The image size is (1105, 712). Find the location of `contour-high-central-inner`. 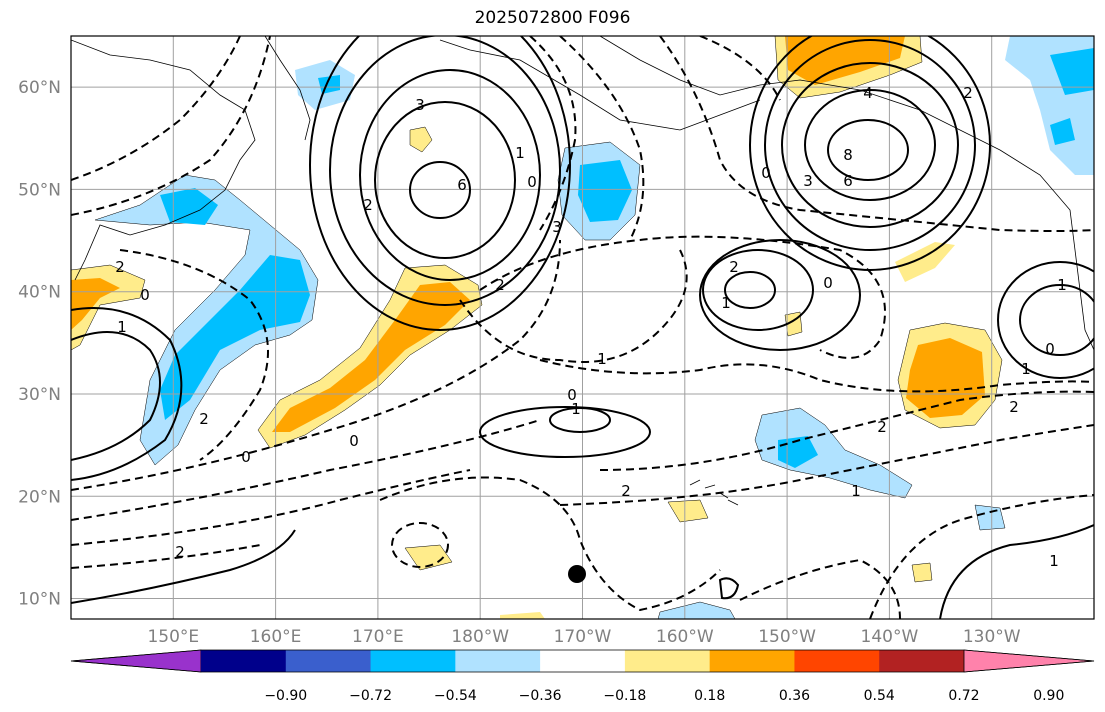

contour-high-central-inner is located at coordinates (440, 190).